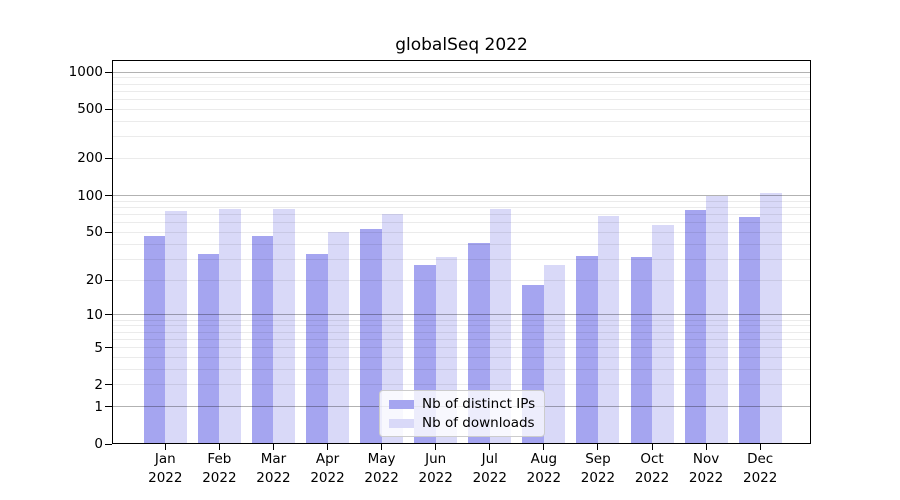 The height and width of the screenshot is (500, 900). Describe the element at coordinates (94, 232) in the screenshot. I see `y-tick-label: 50` at that location.